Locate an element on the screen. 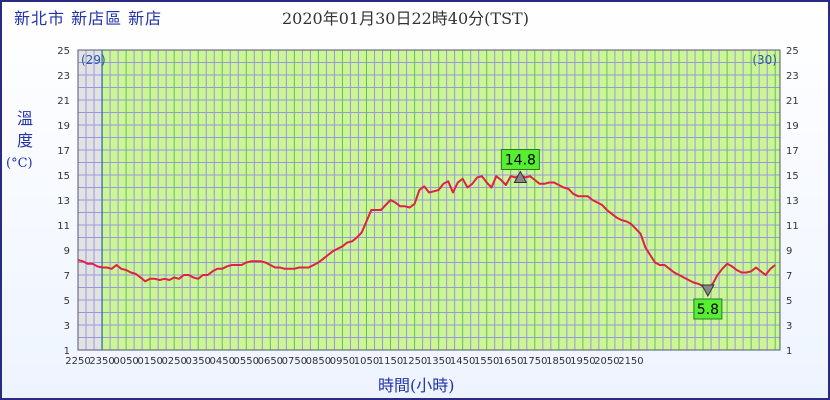 Image resolution: width=830 pixels, height=400 pixels. max-label-box is located at coordinates (520, 159).